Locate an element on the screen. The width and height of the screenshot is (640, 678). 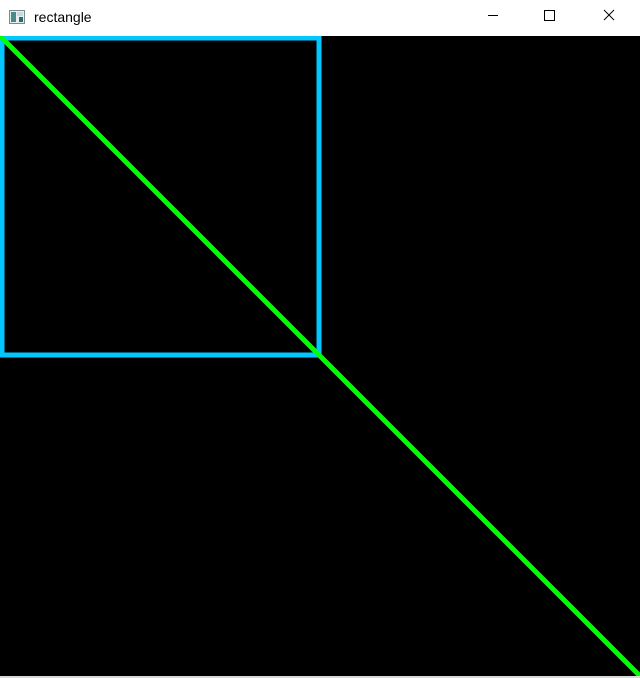
maximize-icon is located at coordinates (549, 17).